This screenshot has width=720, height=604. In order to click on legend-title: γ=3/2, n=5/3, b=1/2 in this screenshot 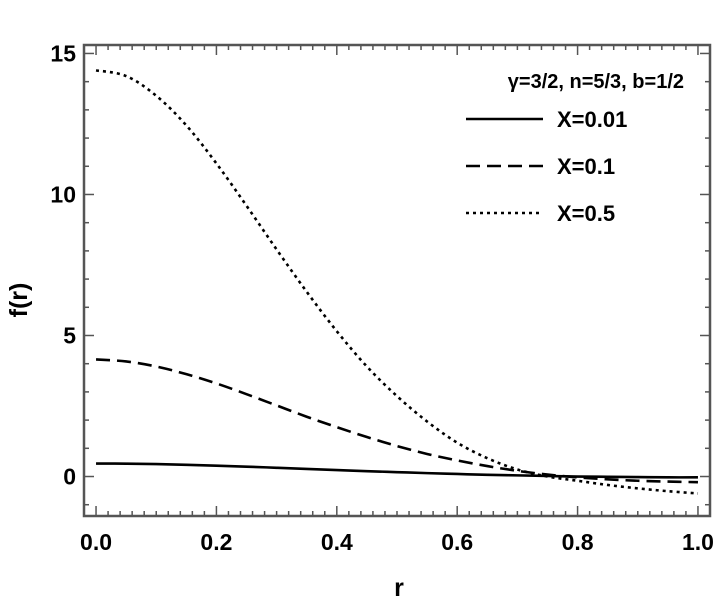, I will do `click(596, 82)`.